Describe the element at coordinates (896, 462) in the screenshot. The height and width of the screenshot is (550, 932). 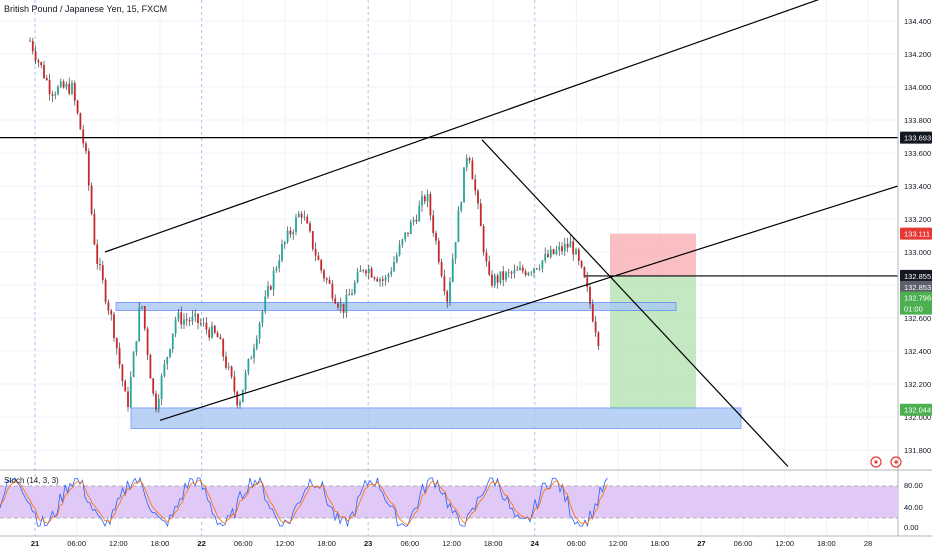
I see `target-icon` at that location.